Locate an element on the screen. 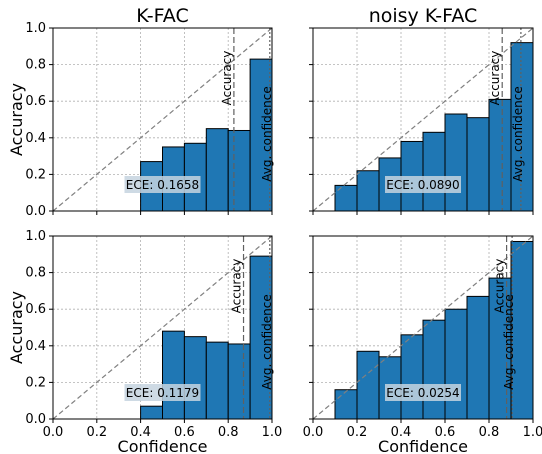 The width and height of the screenshot is (542, 454). ece-box: ECE: 0.0254 is located at coordinates (423, 392).